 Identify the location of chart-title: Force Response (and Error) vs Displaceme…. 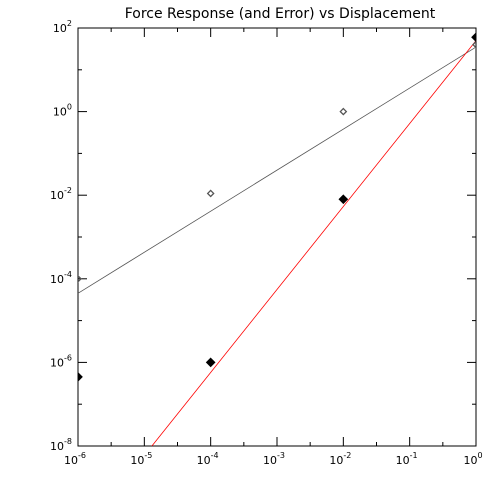
(280, 14).